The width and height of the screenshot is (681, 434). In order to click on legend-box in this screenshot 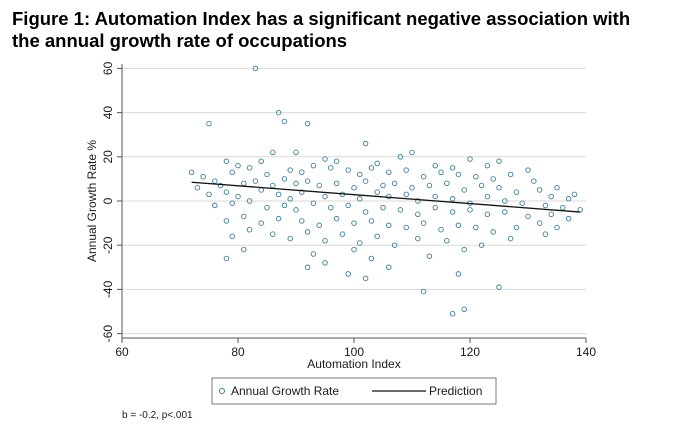, I will do `click(354, 391)`.